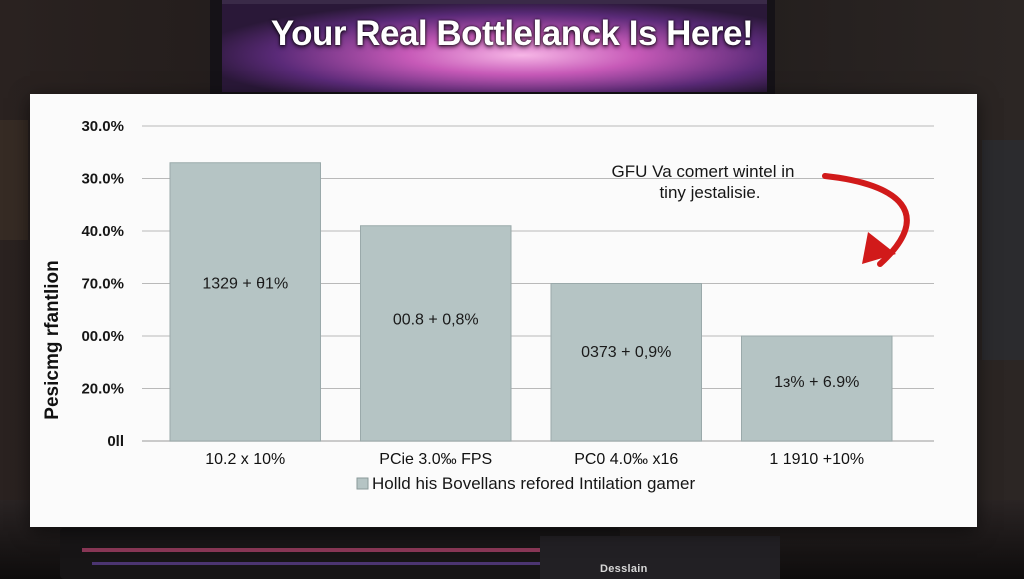  Describe the element at coordinates (52, 339) in the screenshot. I see `y-axis-label: Pesicmg rfantlion` at that location.